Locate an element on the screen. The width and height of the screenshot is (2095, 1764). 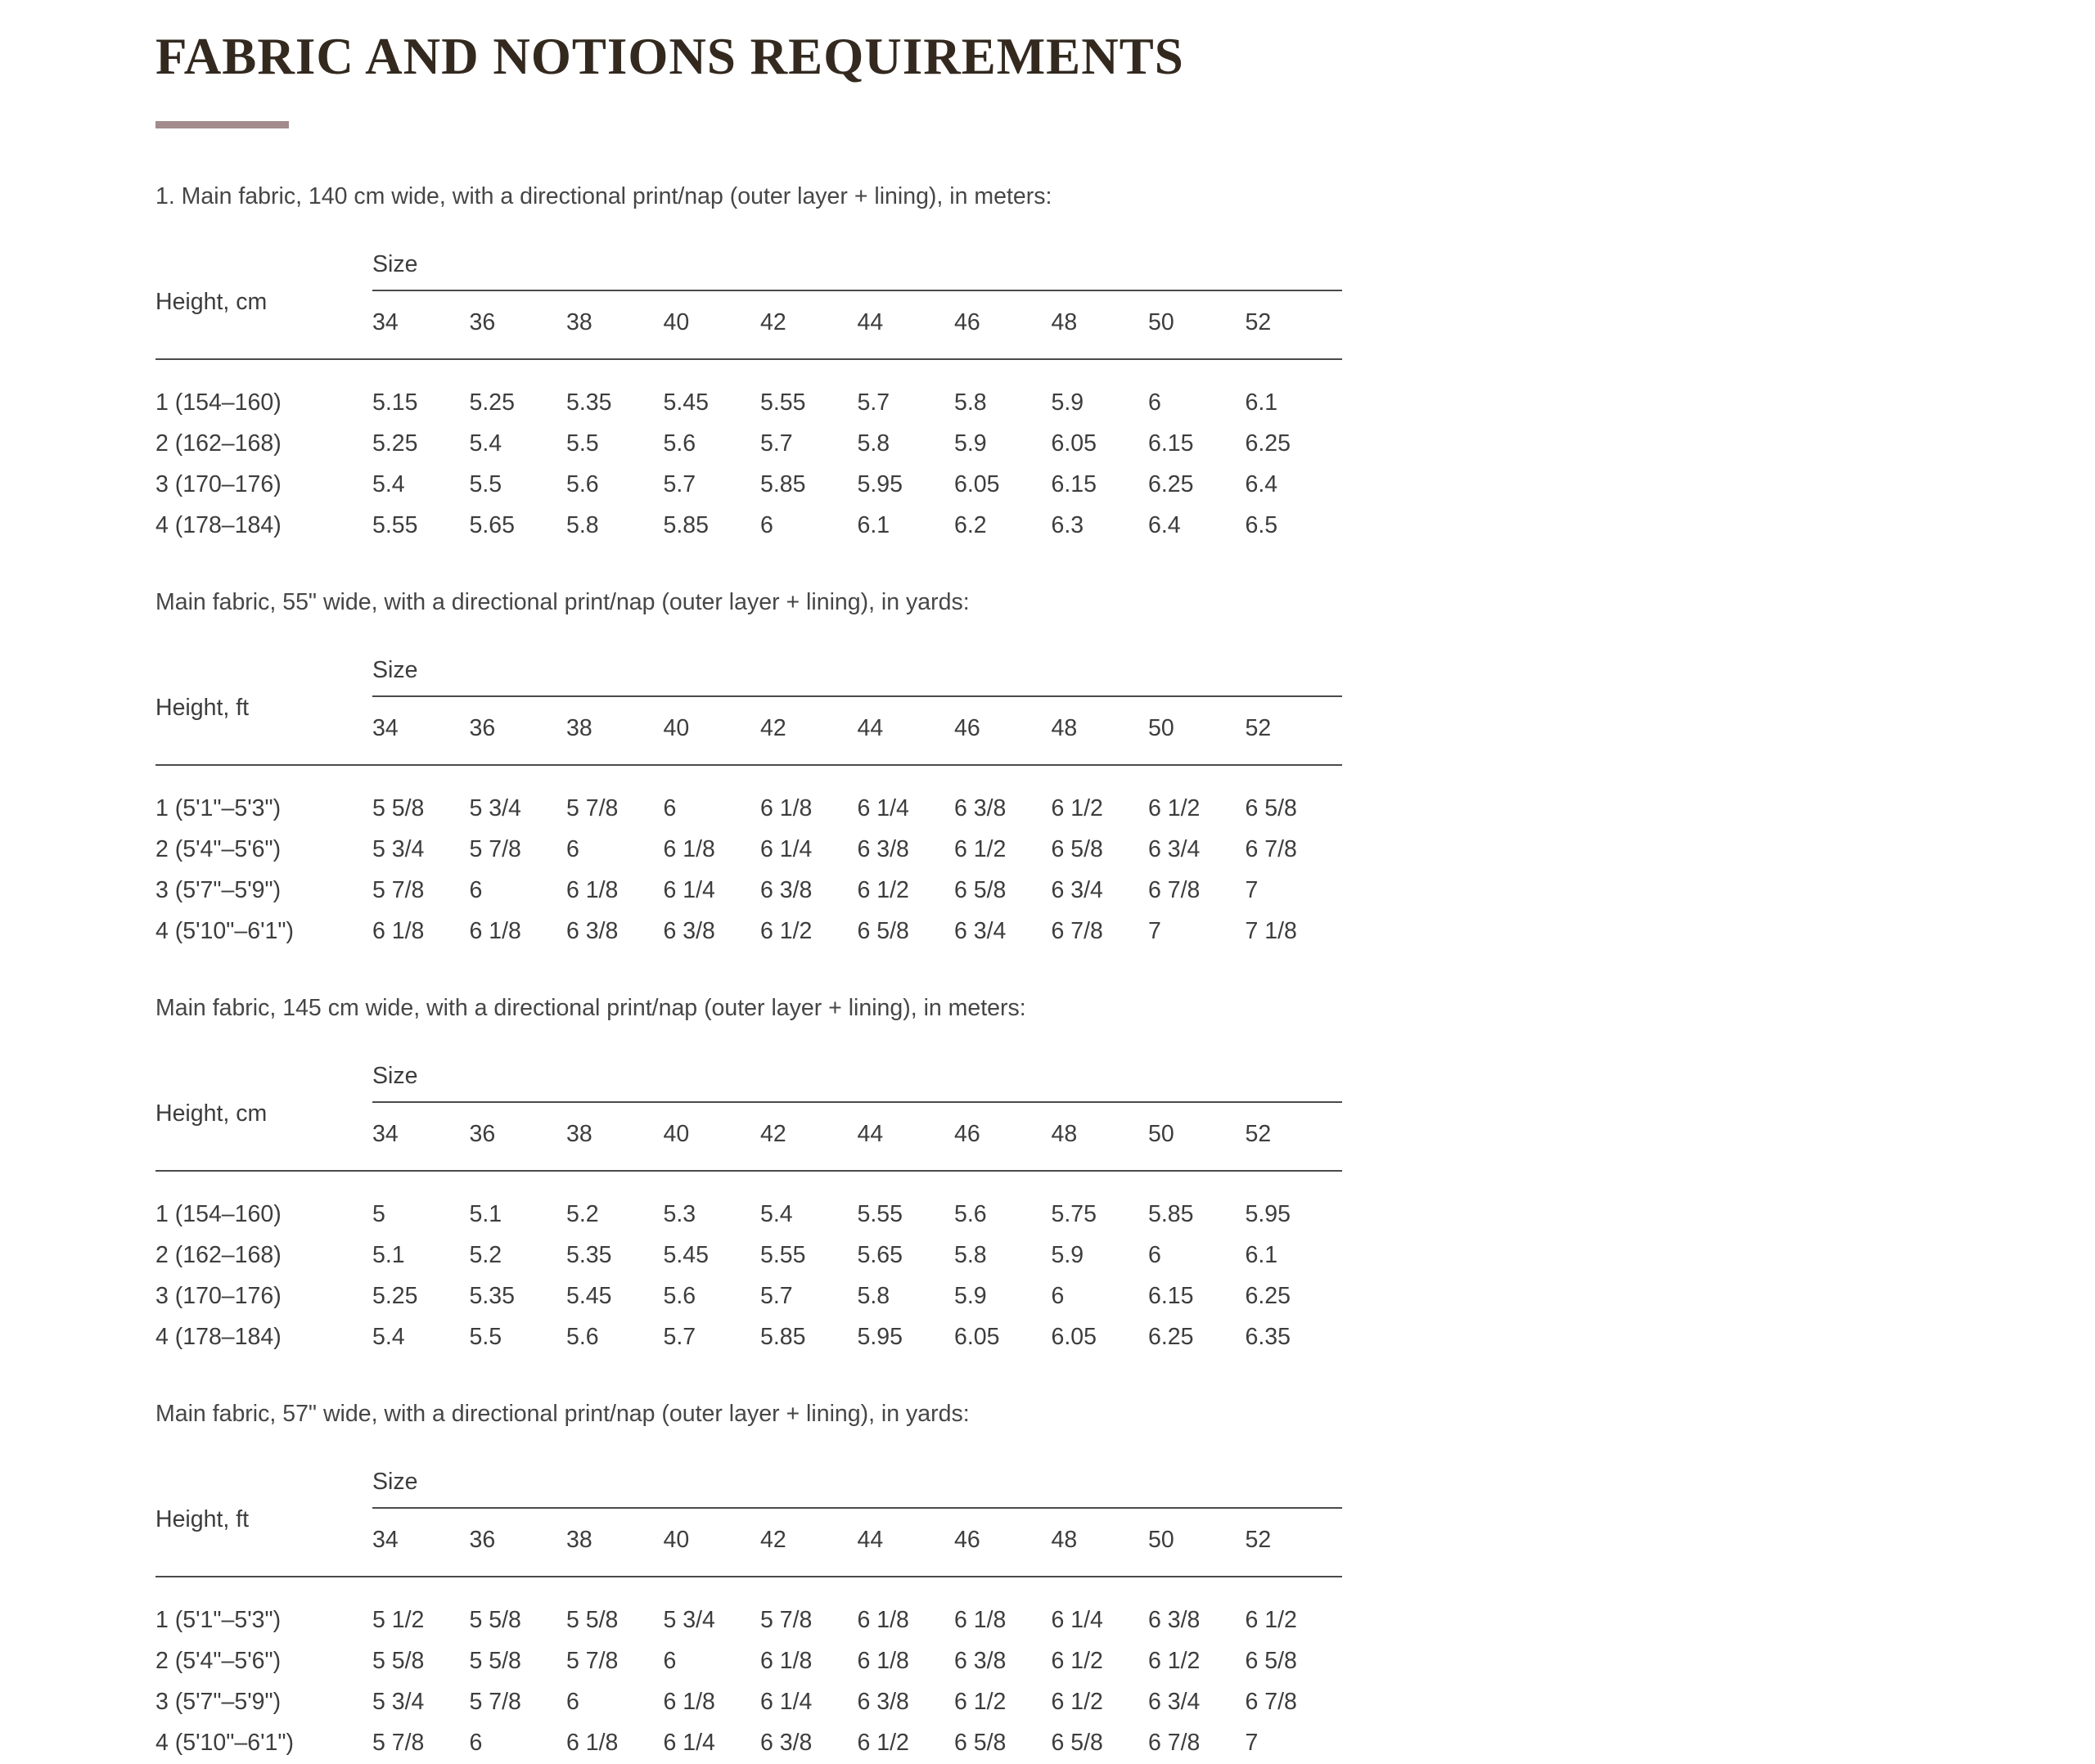
height-cell: 3 (5'7"–5'9") is located at coordinates (218, 890).